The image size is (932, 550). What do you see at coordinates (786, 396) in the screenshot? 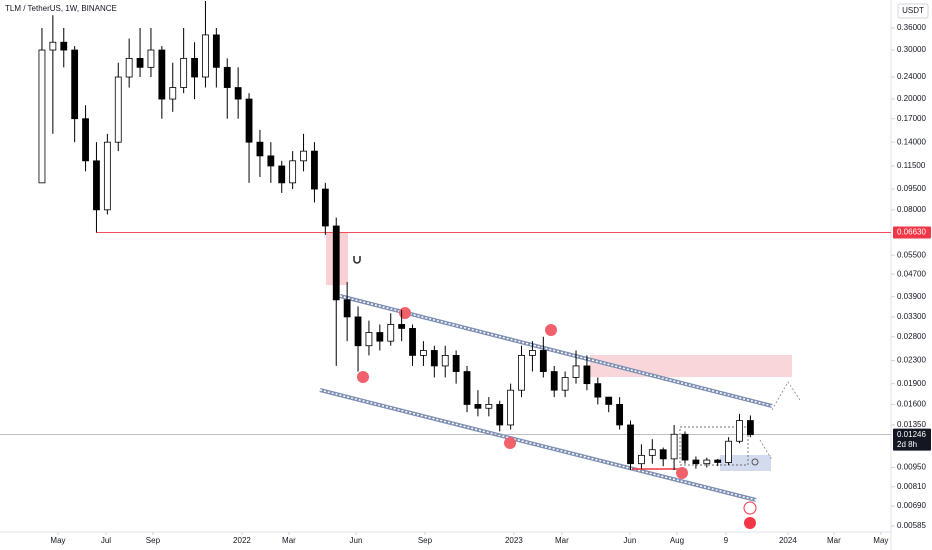
I see `projection` at bounding box center [786, 396].